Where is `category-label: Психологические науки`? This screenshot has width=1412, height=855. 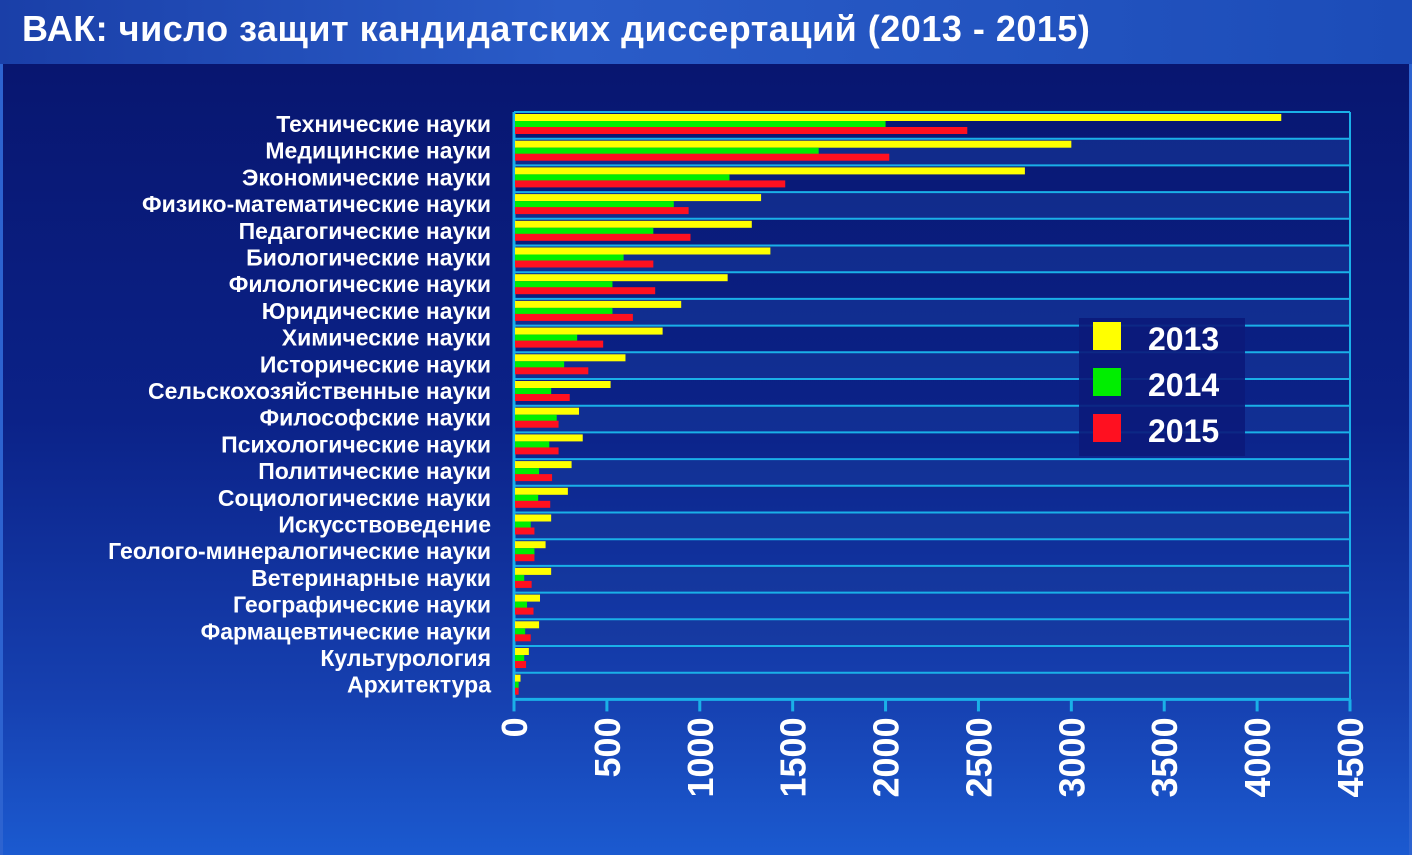 category-label: Психологические науки is located at coordinates (356, 444).